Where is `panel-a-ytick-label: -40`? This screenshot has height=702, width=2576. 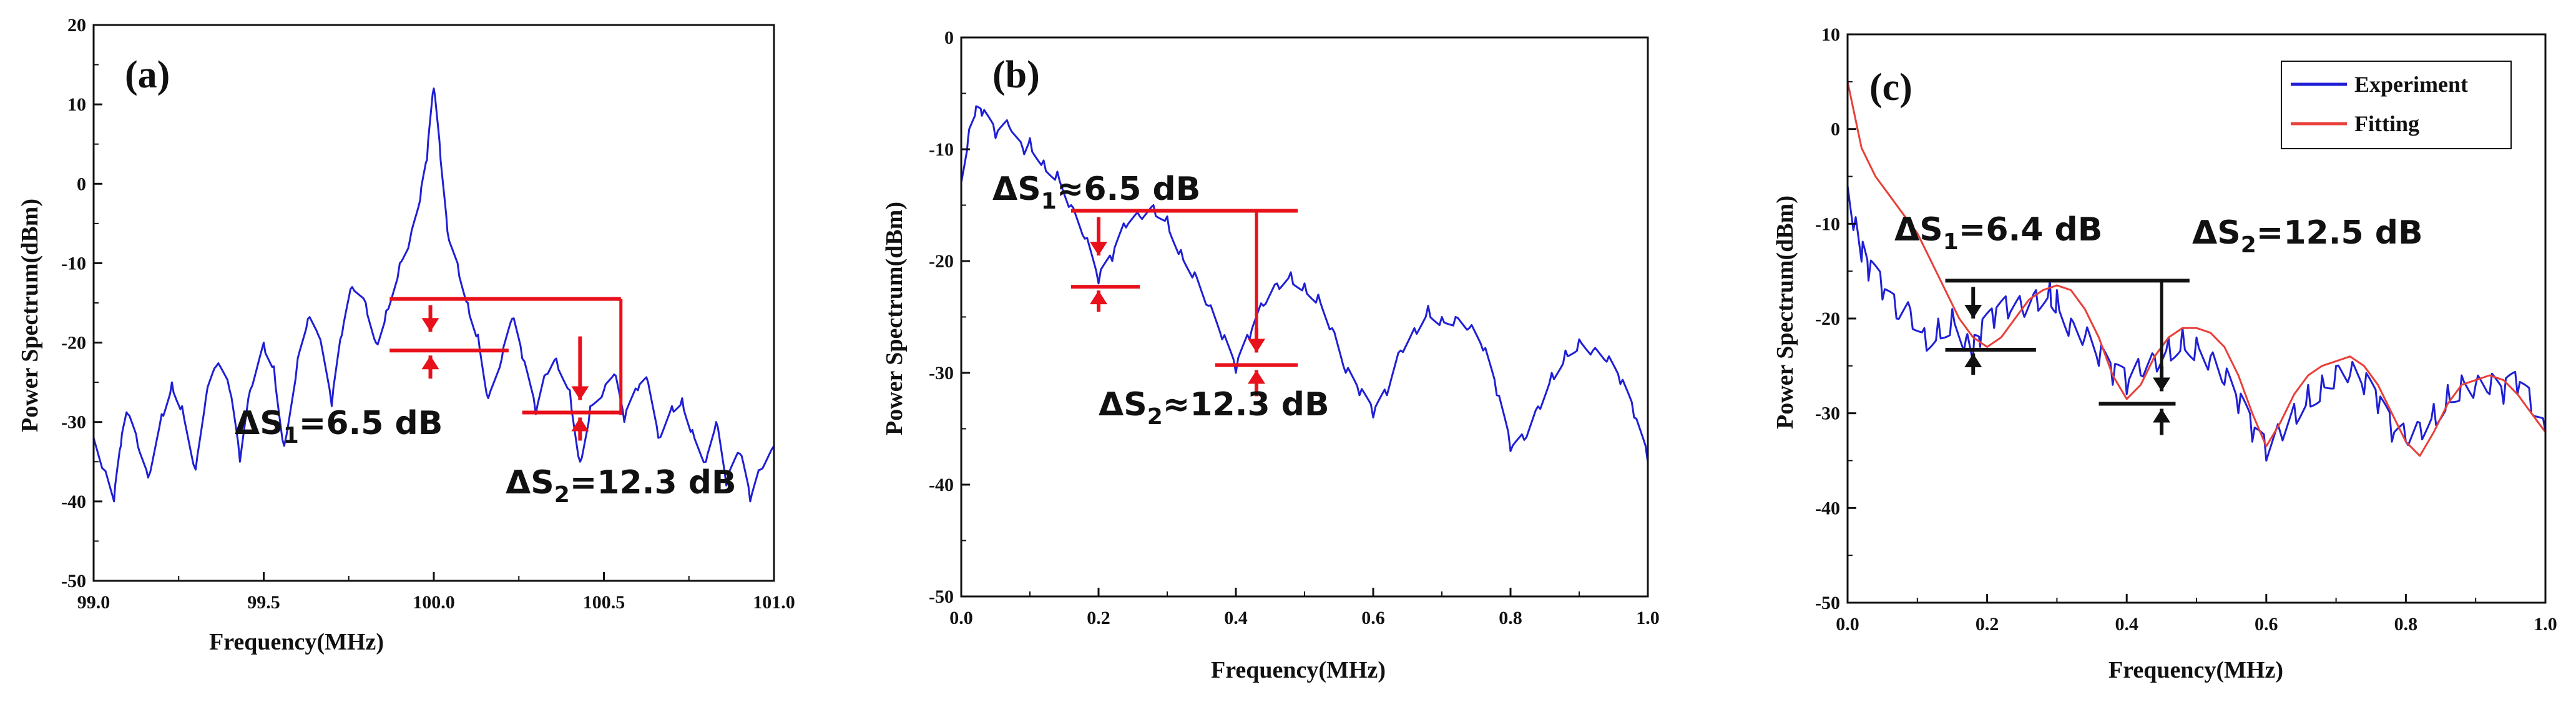 panel-a-ytick-label: -40 is located at coordinates (73, 502).